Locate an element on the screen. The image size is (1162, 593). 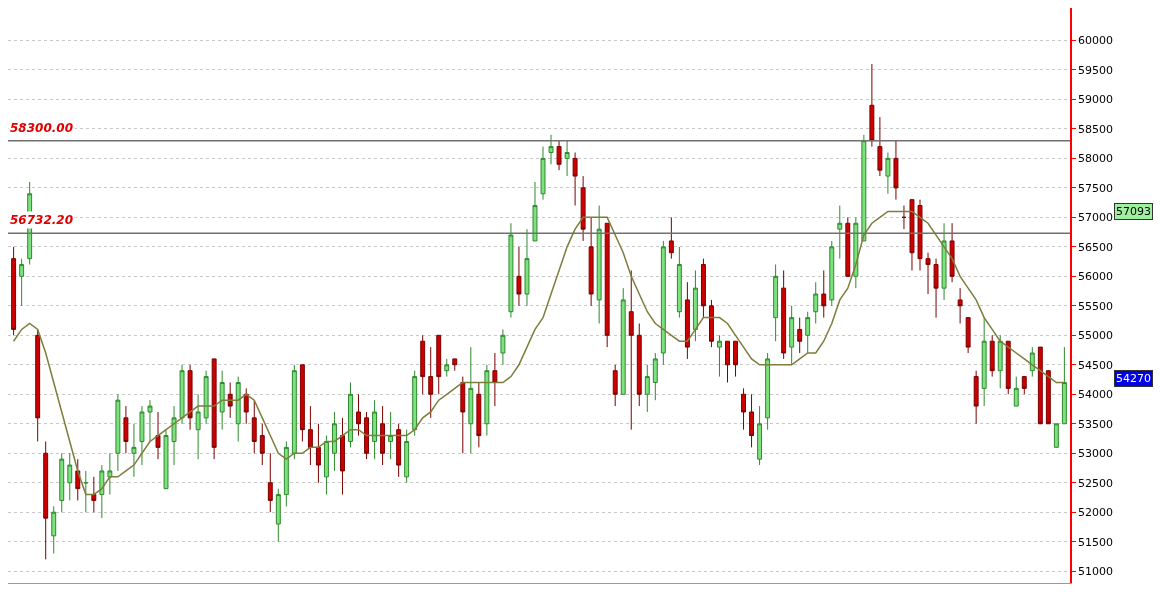
y-tick-label: 56500 is located at coordinates (1095, 247).